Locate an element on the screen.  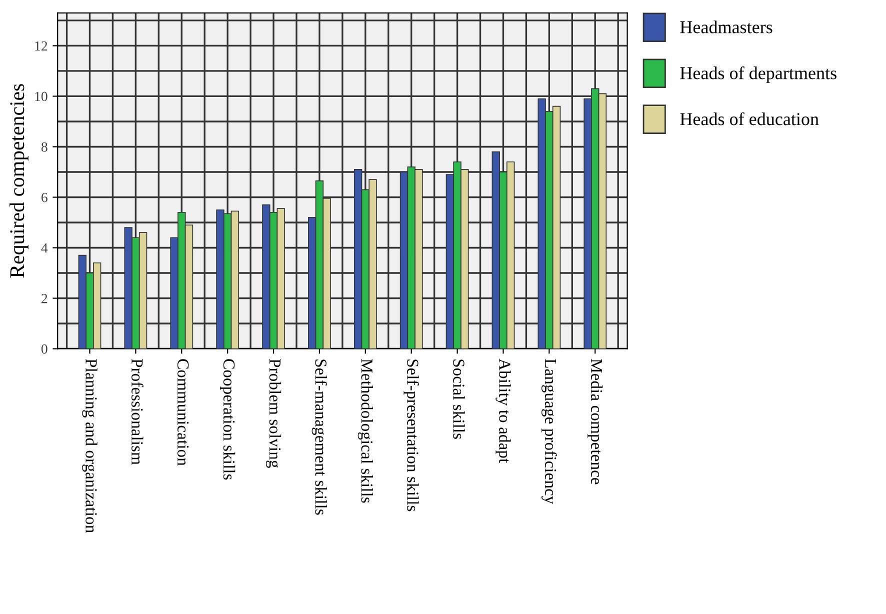
x-tick-label: Problem solving is located at coordinates (274, 413).